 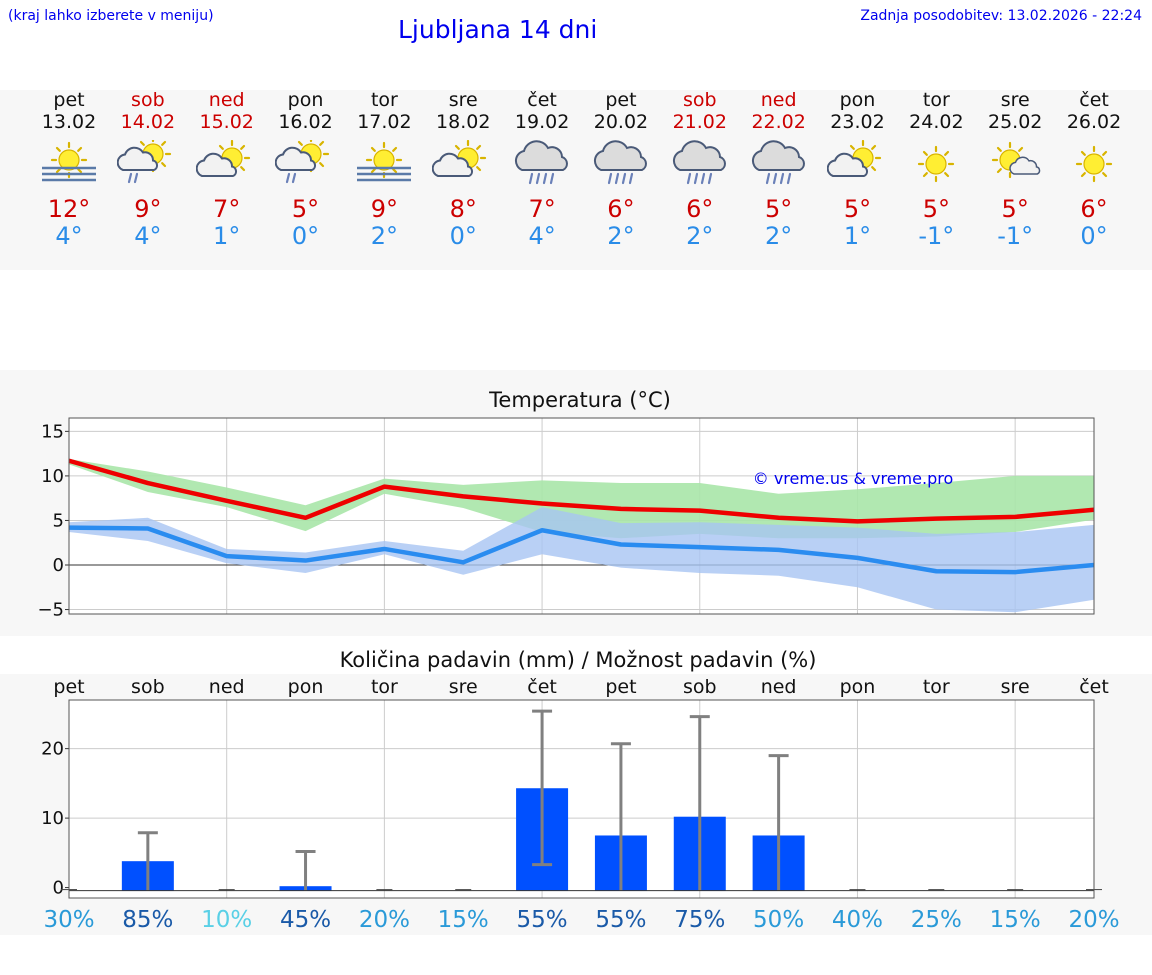 I want to click on day-column: ned 15.02 7° 1°, so click(x=227, y=170).